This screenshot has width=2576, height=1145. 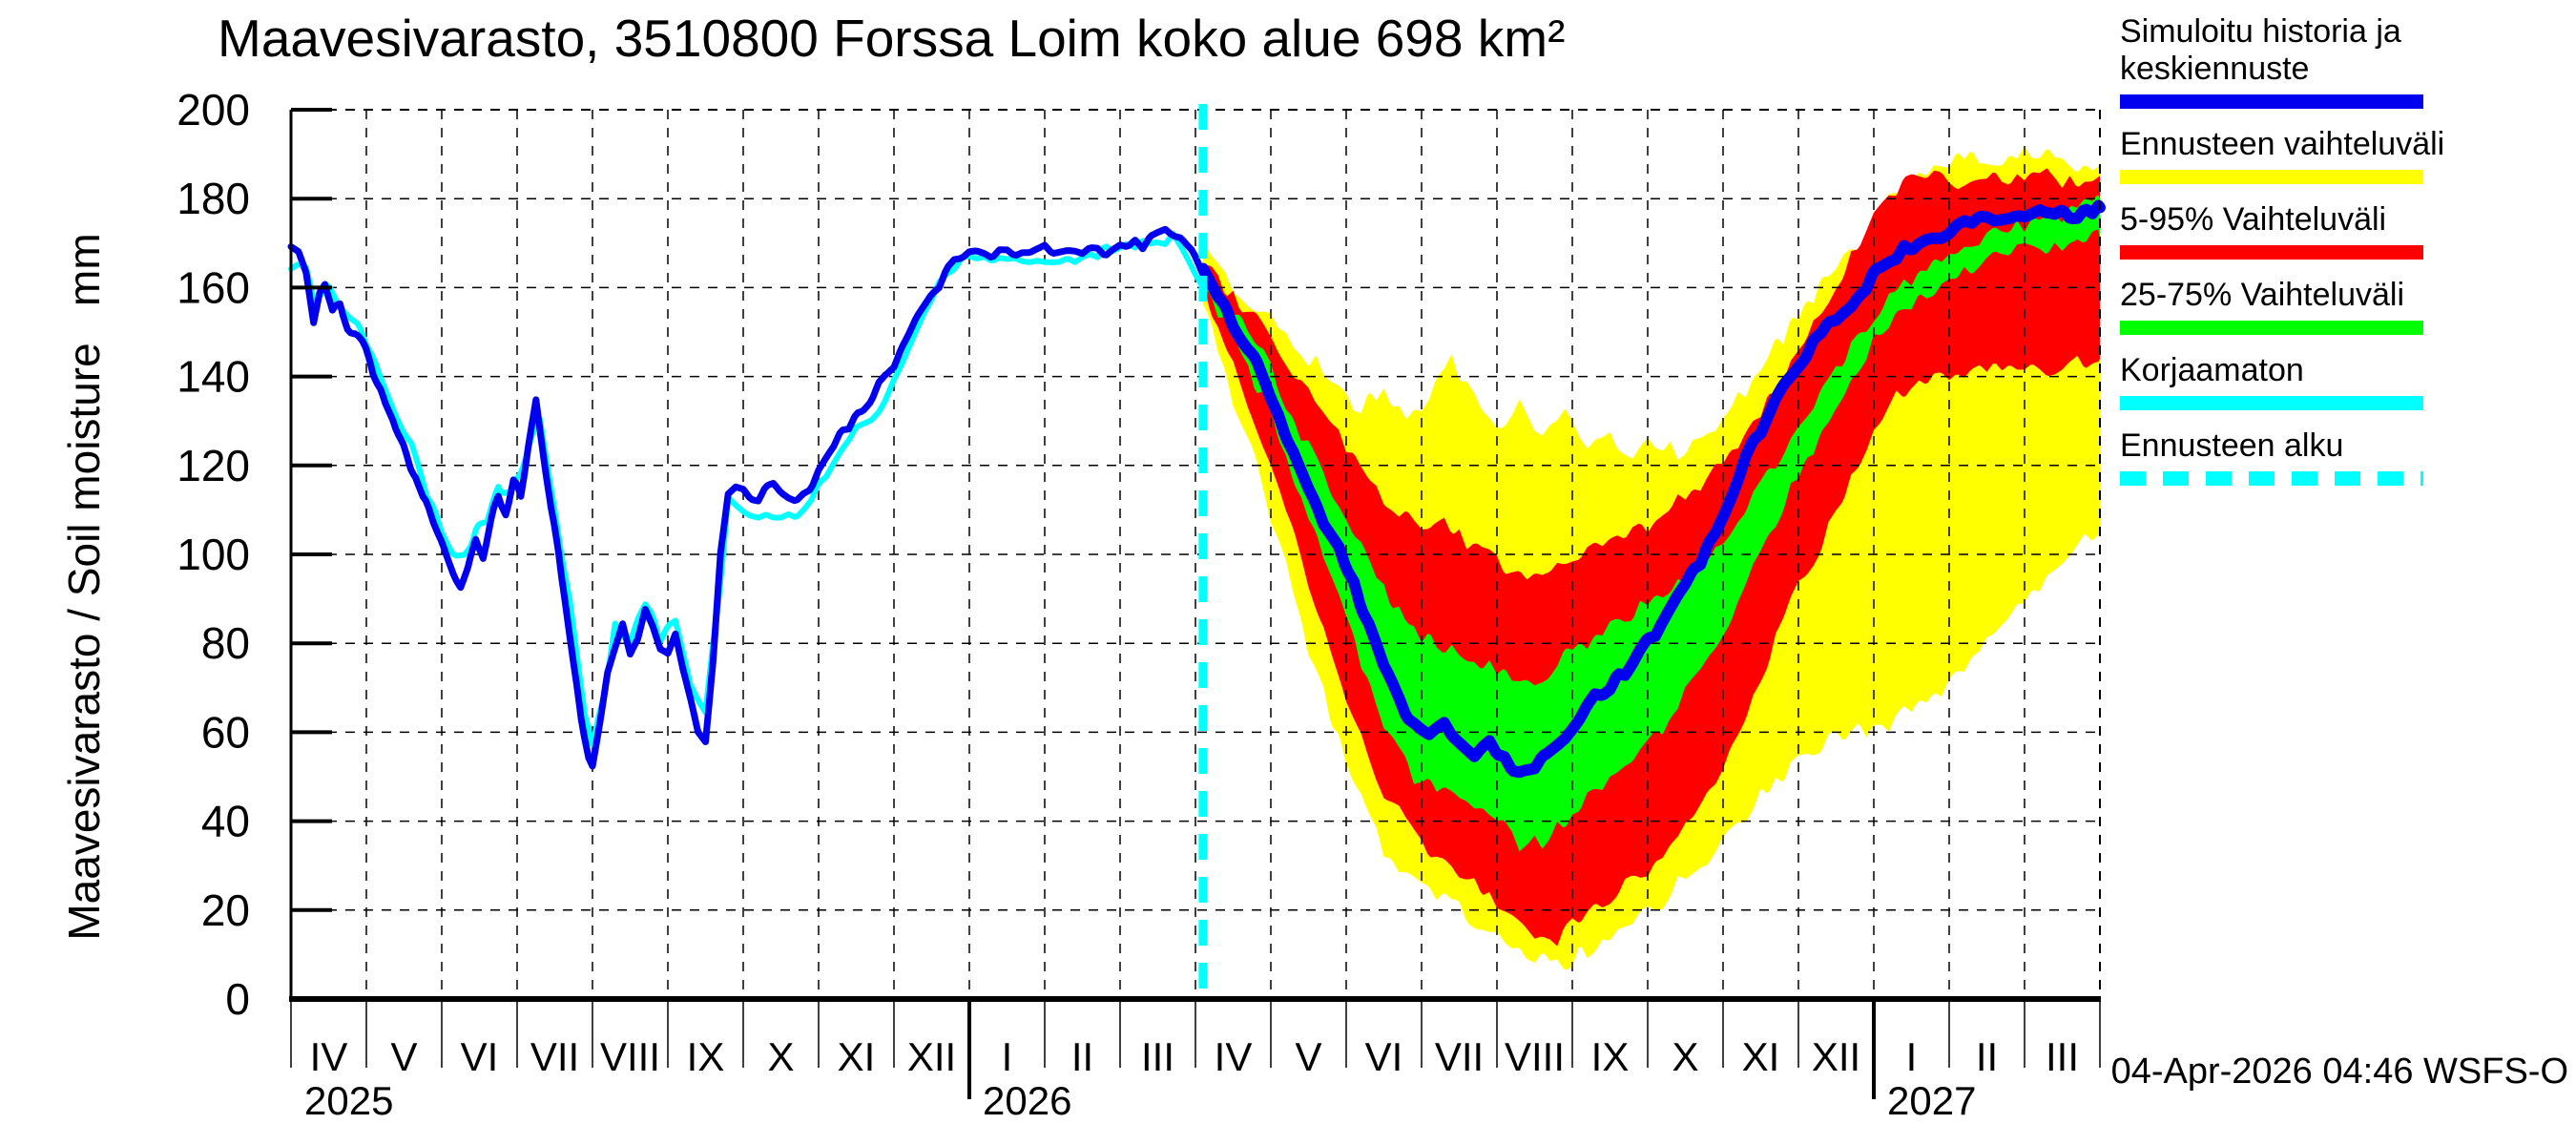 I want to click on x-ticks, so click(x=1195, y=1049).